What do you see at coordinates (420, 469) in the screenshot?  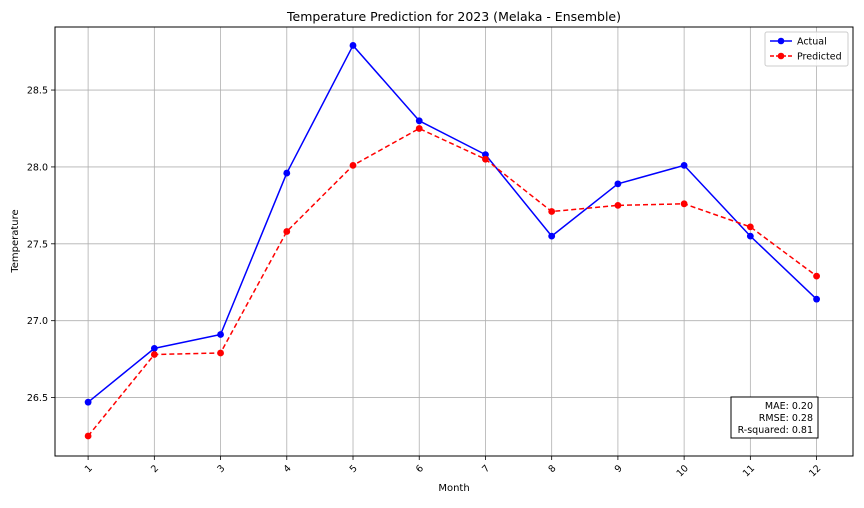 I see `x-tick-label: 6` at bounding box center [420, 469].